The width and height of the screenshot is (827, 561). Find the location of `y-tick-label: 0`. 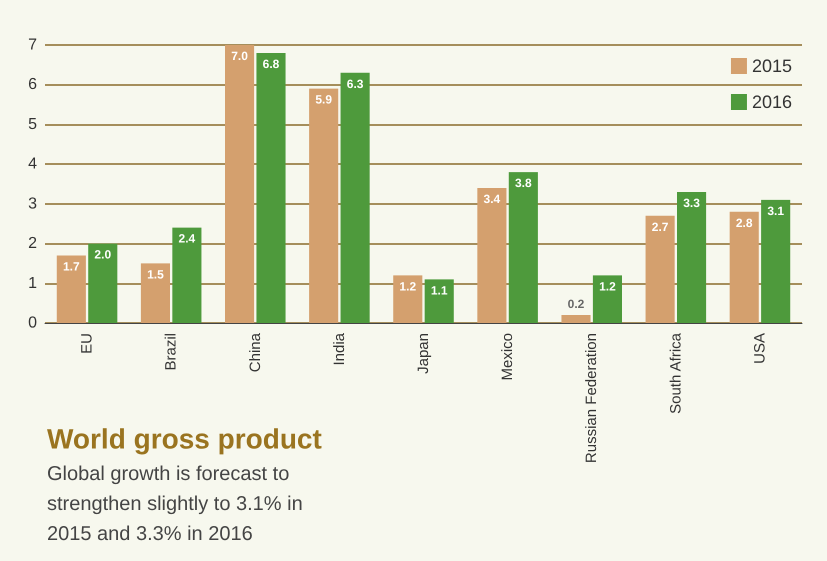

y-tick-label: 0 is located at coordinates (33, 323).